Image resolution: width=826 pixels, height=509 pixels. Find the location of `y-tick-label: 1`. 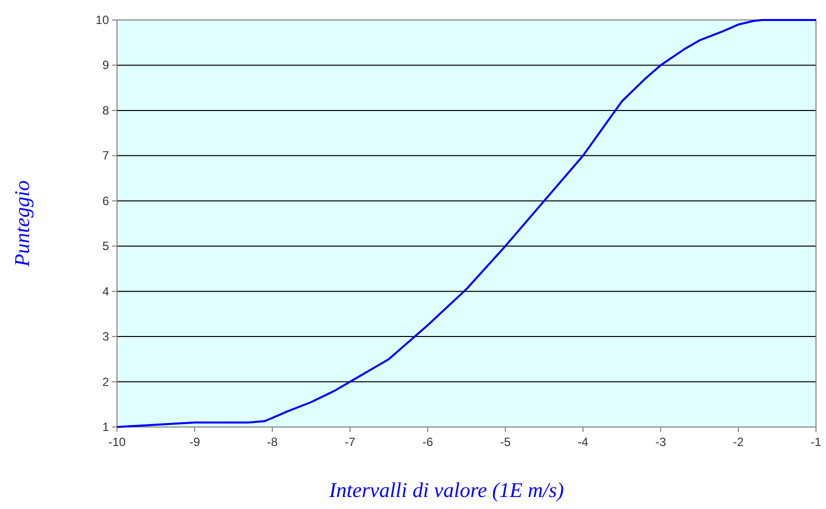

y-tick-label: 1 is located at coordinates (106, 427).